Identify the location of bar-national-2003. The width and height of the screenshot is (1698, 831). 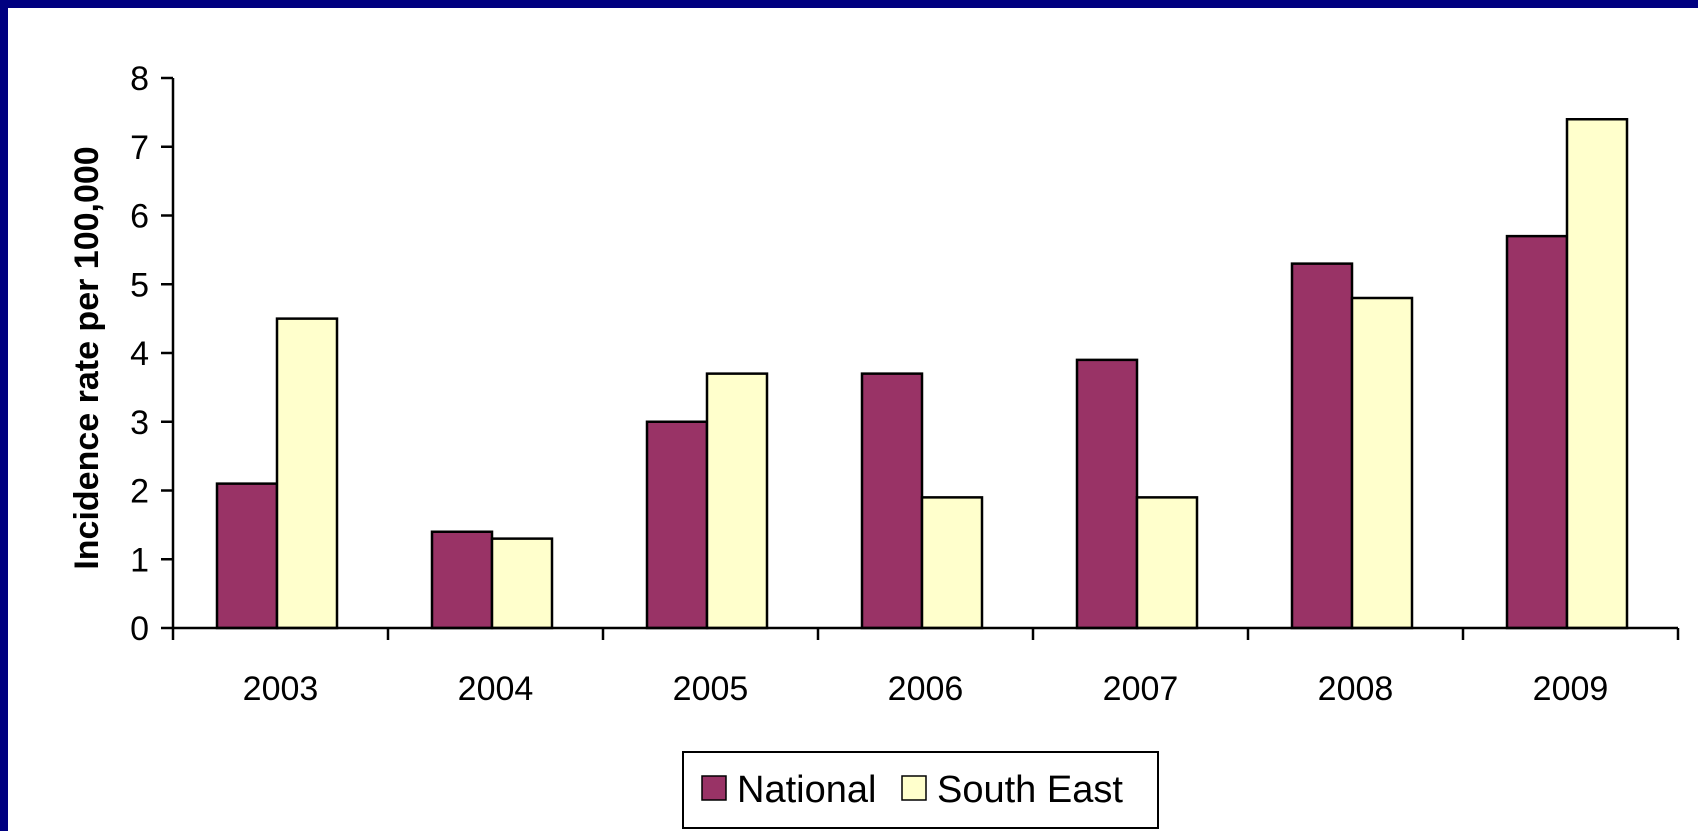
(247, 556).